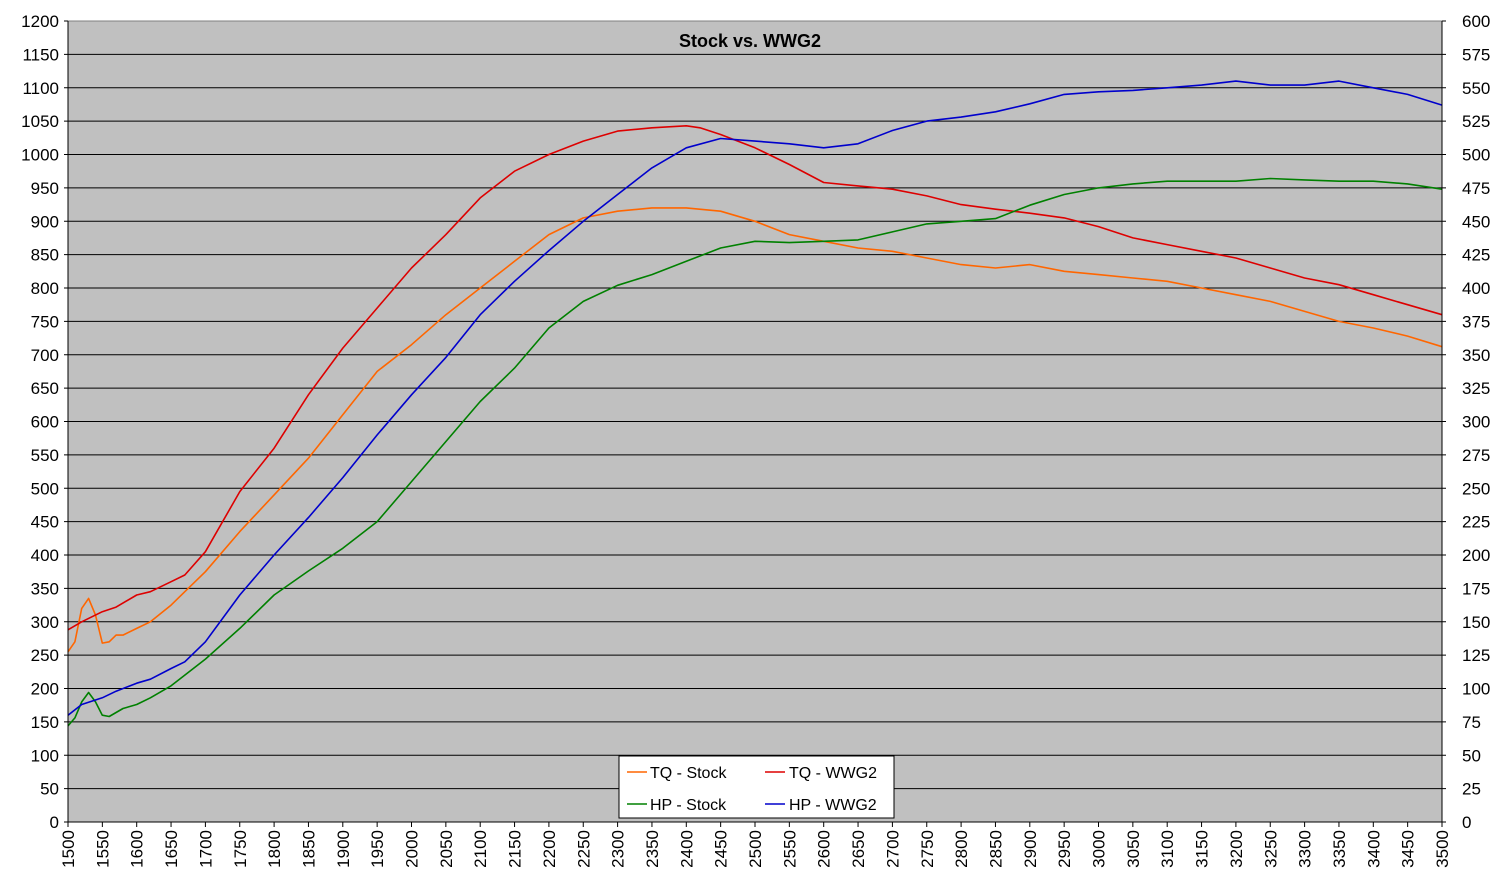 The height and width of the screenshot is (888, 1500). What do you see at coordinates (171, 849) in the screenshot?
I see `x-tick-label-1650: 1650` at bounding box center [171, 849].